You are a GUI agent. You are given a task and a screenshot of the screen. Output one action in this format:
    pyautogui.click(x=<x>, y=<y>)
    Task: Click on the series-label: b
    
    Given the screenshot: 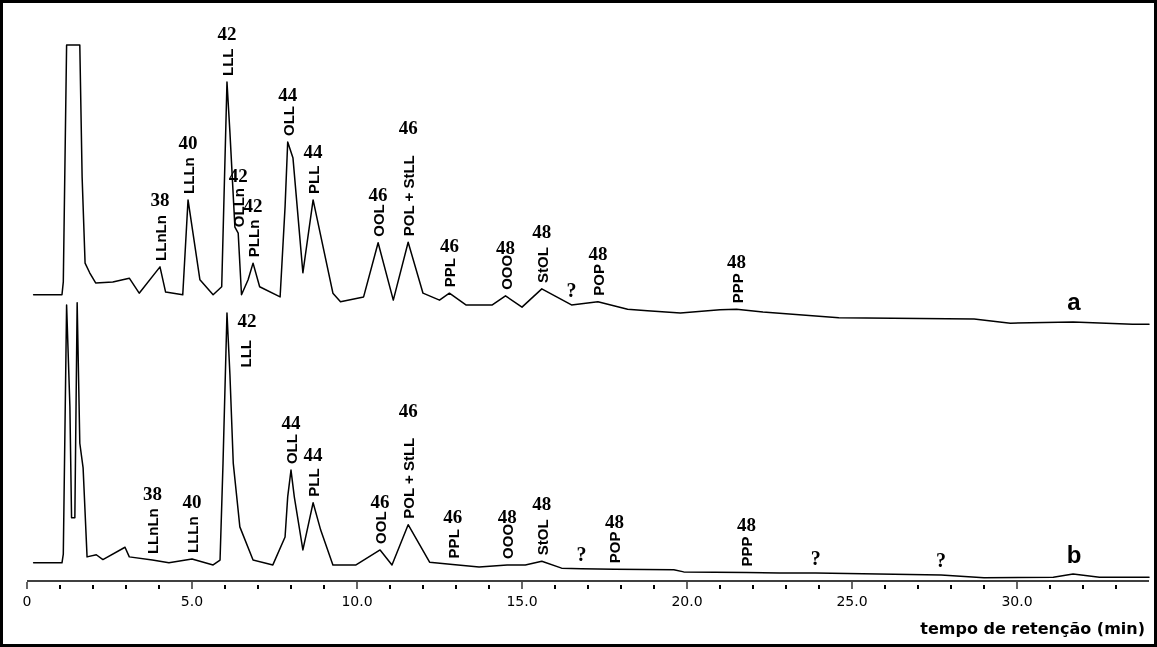 What is the action you would take?
    pyautogui.click(x=1074, y=555)
    